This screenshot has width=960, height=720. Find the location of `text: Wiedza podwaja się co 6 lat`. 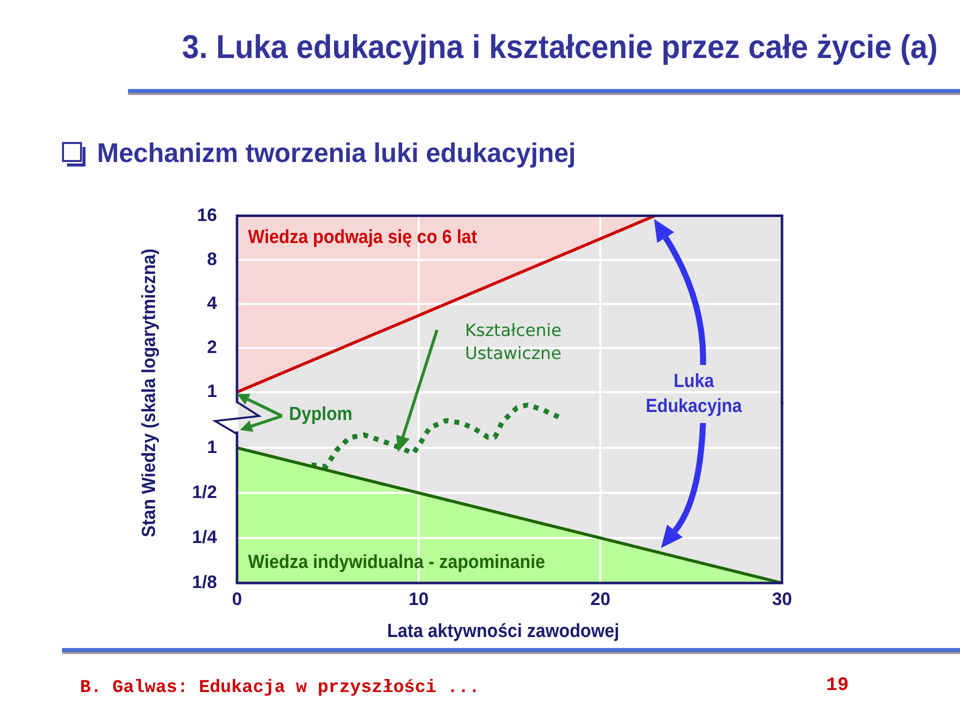

text: Wiedza podwaja się co 6 lat is located at coordinates (363, 238).